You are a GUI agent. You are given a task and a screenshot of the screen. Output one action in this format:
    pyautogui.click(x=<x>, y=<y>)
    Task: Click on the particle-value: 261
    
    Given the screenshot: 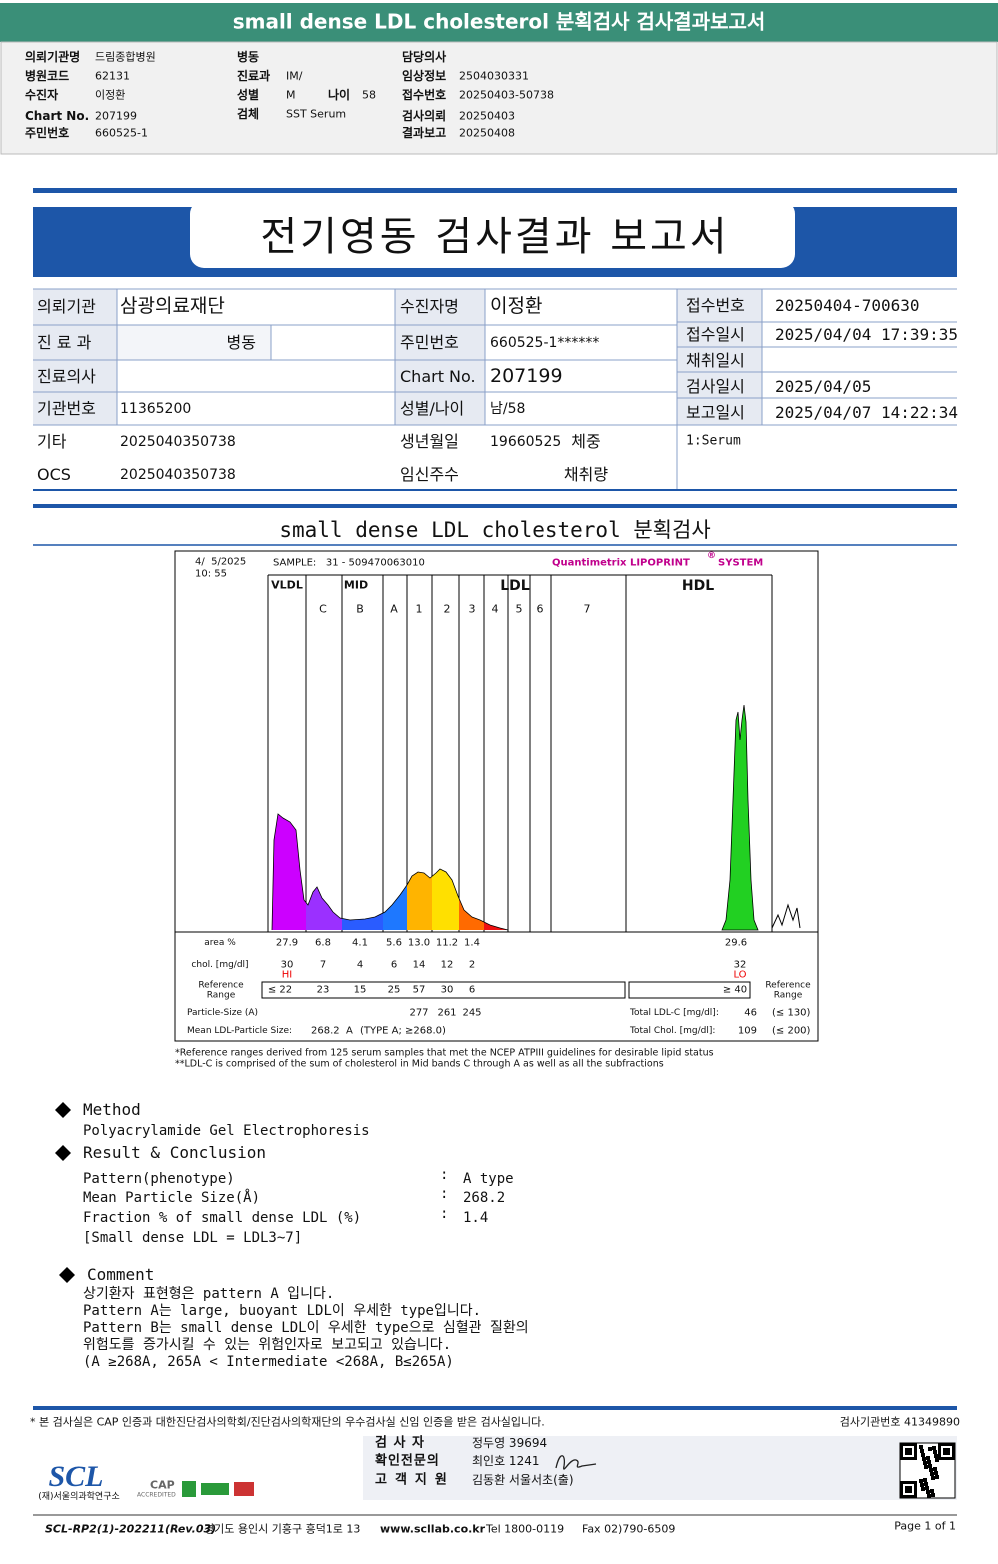 What is the action you would take?
    pyautogui.click(x=447, y=1013)
    